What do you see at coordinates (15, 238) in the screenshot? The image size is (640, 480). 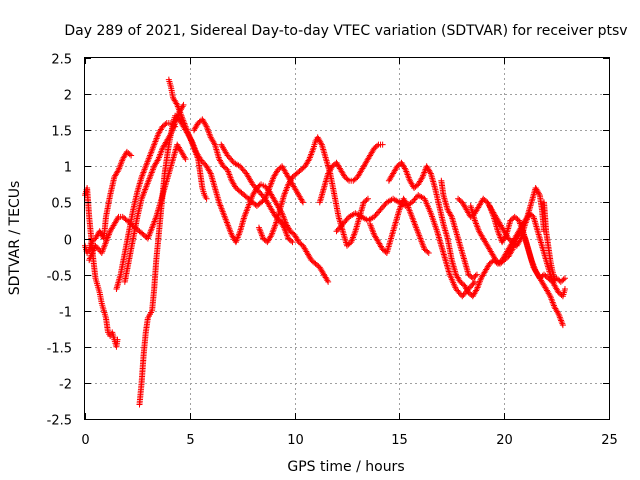 I see `y-axis-label: SDTVAR / TECUs` at bounding box center [15, 238].